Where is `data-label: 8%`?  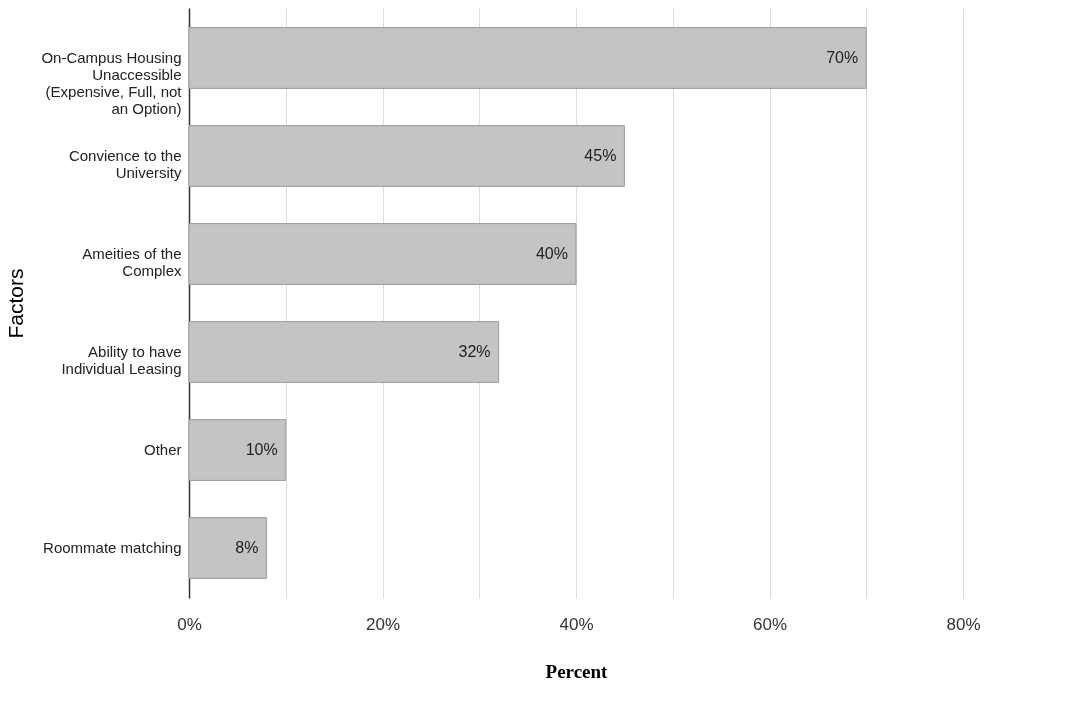 data-label: 8% is located at coordinates (247, 548).